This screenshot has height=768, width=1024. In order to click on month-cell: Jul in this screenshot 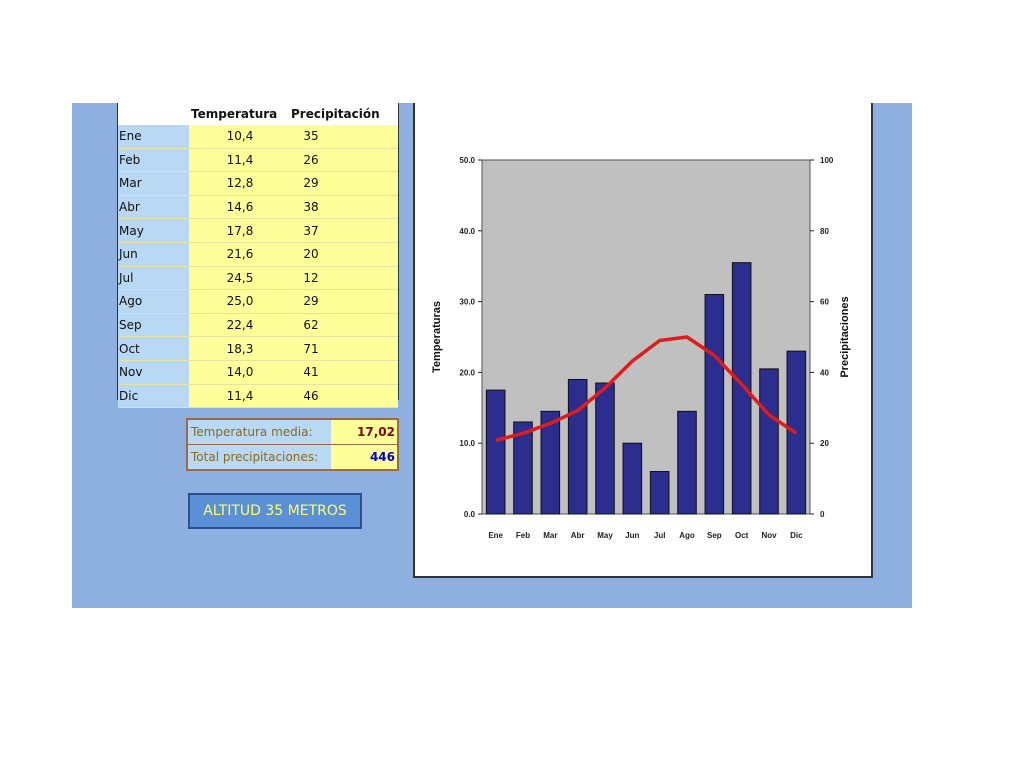, I will do `click(153, 278)`.